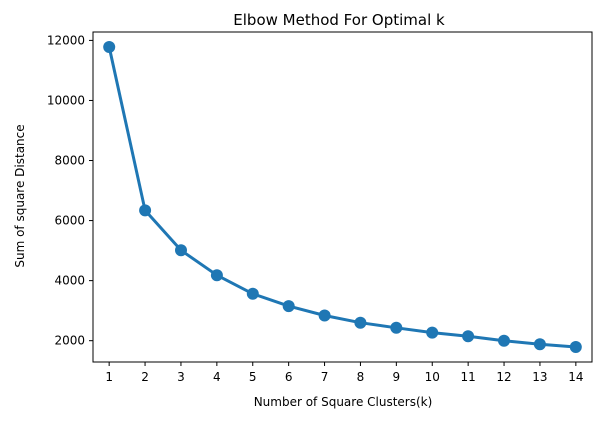  I want to click on y-tick-label: 2000, so click(69, 341).